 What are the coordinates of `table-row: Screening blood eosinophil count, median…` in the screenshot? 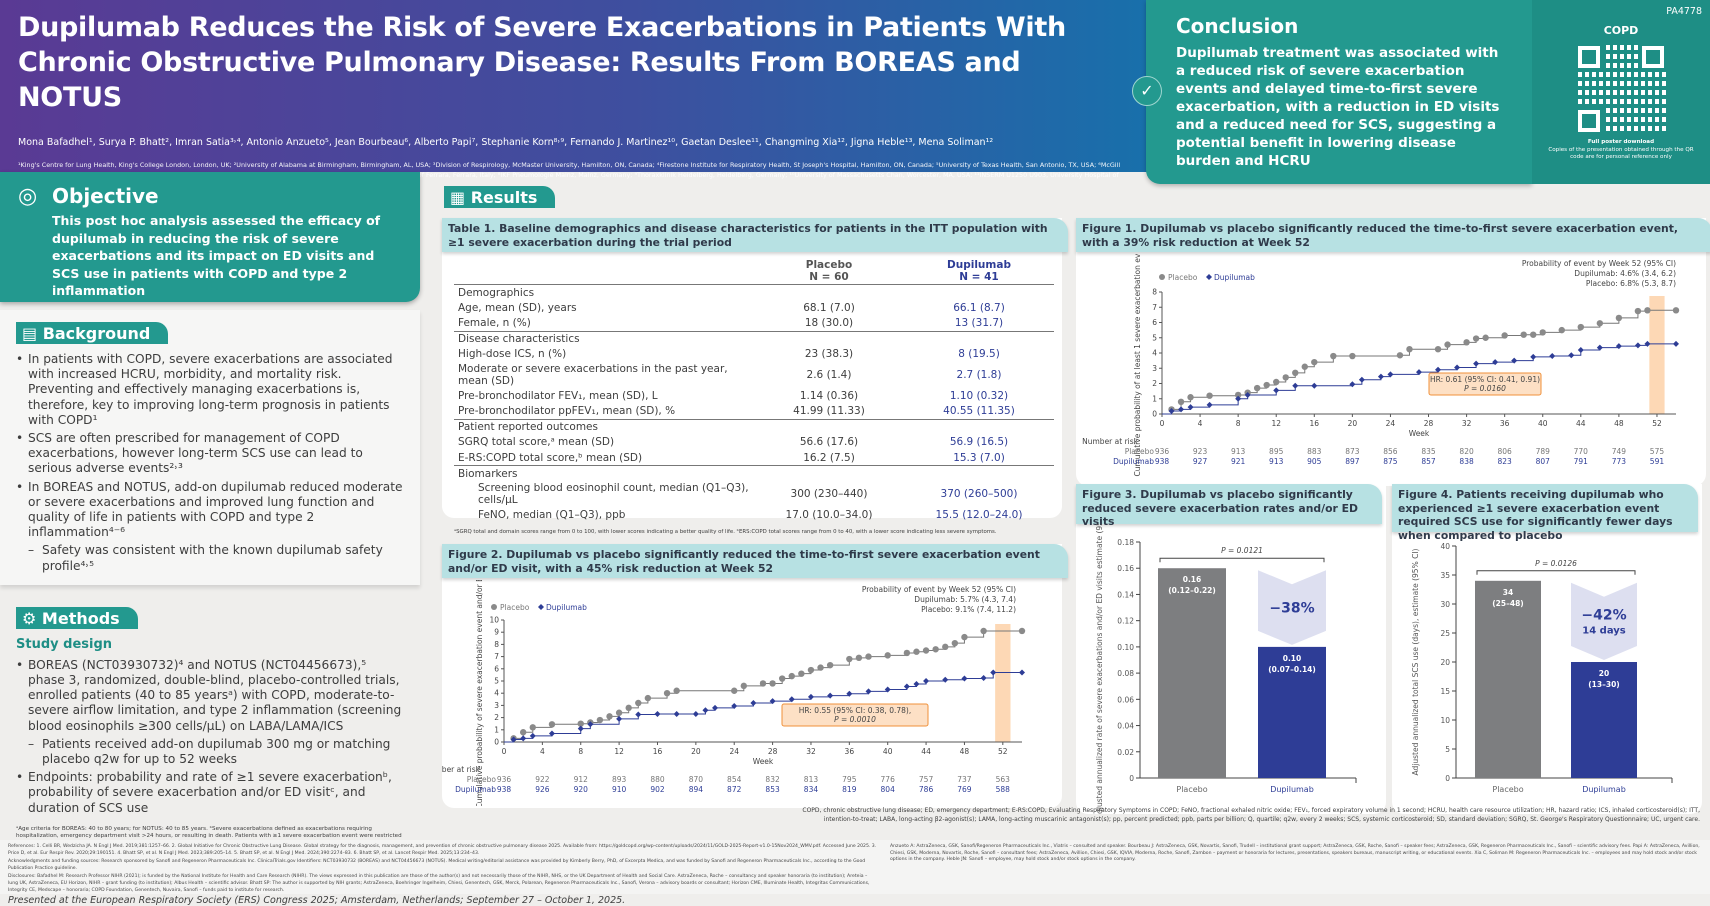 It's located at (754, 494).